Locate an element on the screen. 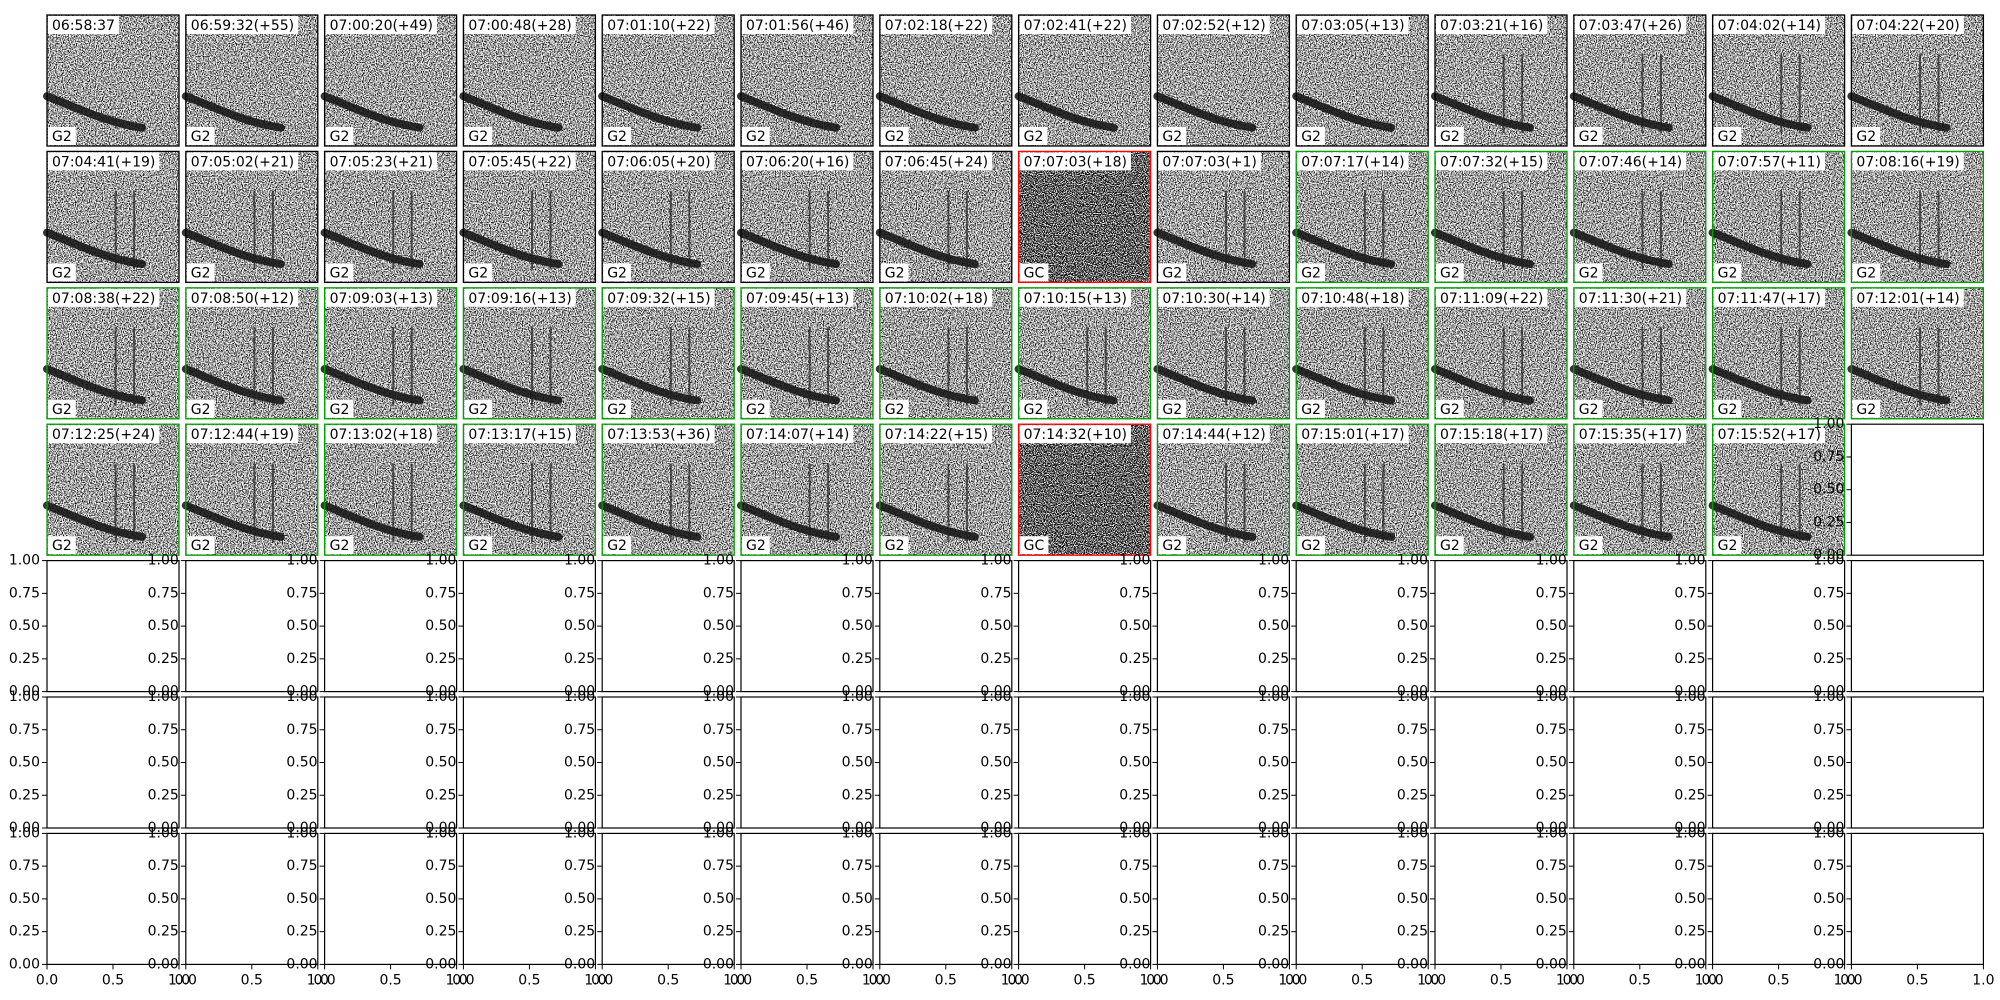 This screenshot has width=2000, height=1000. spectrogram-panel: 07:07:57(+11) G2 is located at coordinates (1777, 217).